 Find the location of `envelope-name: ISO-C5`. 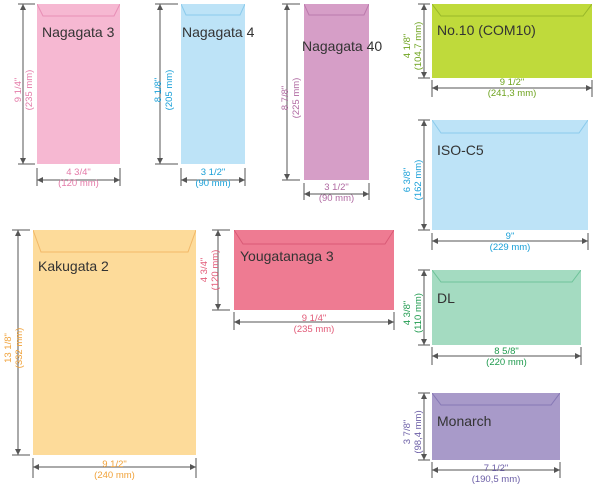

envelope-name: ISO-C5 is located at coordinates (460, 150).